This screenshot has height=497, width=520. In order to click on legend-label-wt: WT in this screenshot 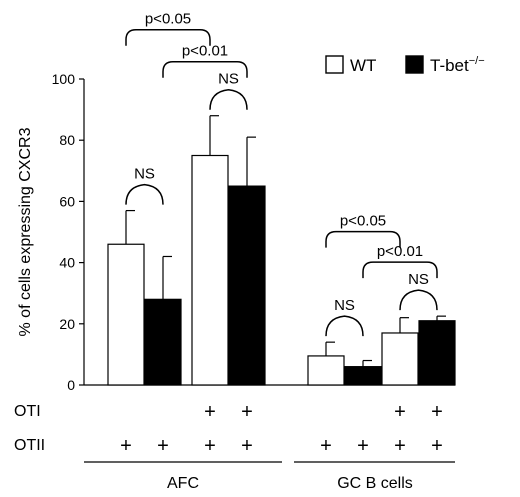, I will do `click(363, 65)`.